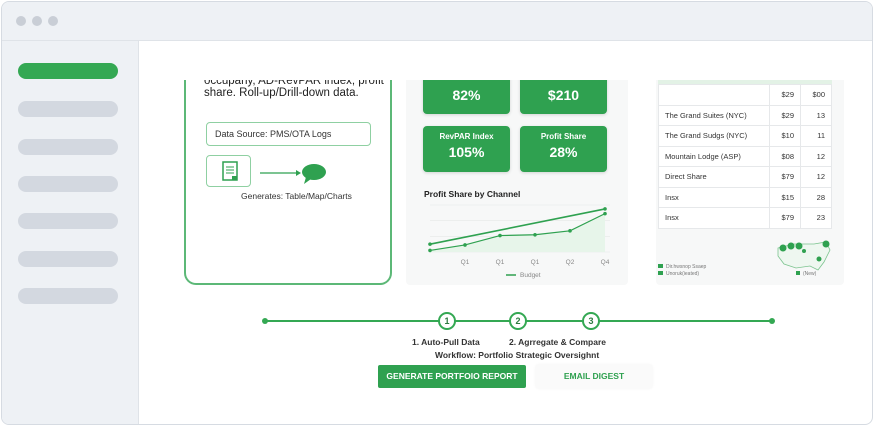  Describe the element at coordinates (785, 156) in the screenshot. I see `table-cell: $08` at that location.